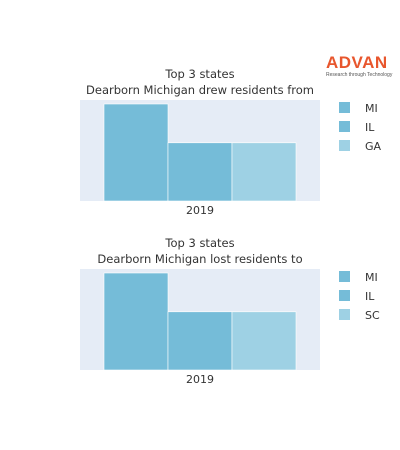  I want to click on chart-title-line-2: Dearborn Michigan lost residents to, so click(199, 259).